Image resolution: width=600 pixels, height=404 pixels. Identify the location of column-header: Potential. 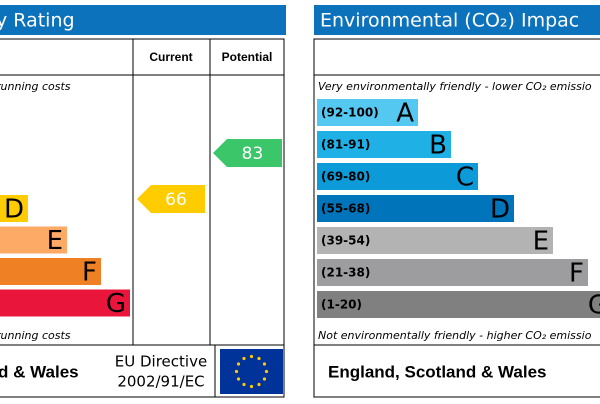
(247, 57).